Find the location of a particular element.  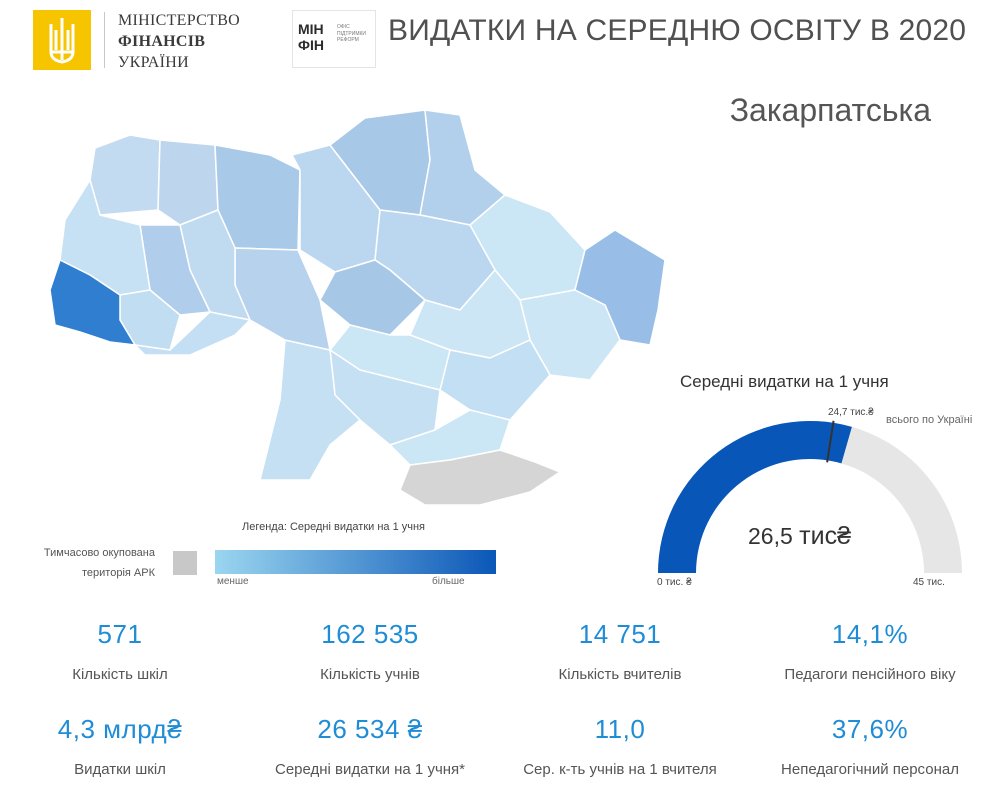

ark-legend-label: Тимчасово окупована територія АРК is located at coordinates (82, 563).